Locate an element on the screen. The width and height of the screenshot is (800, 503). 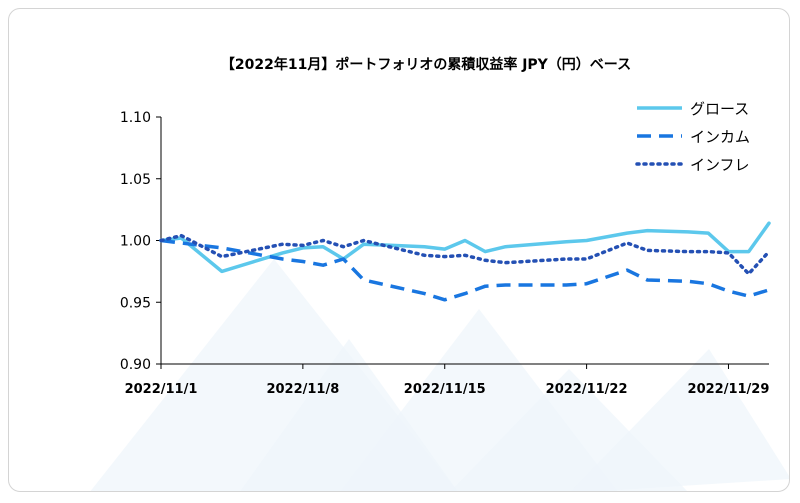
background-triangle is located at coordinates (679, 420).